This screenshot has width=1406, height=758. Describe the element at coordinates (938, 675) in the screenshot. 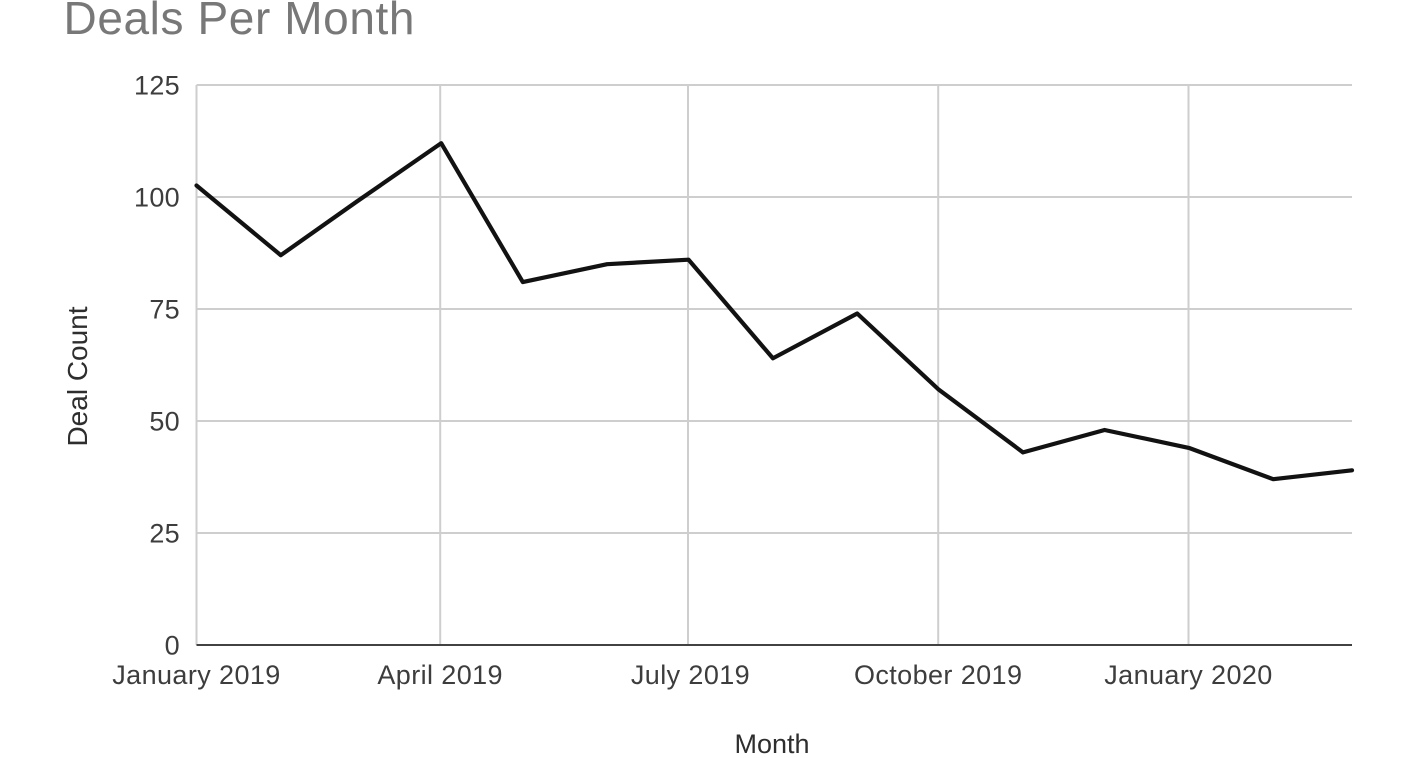

I see `svg-text: October 2019` at that location.